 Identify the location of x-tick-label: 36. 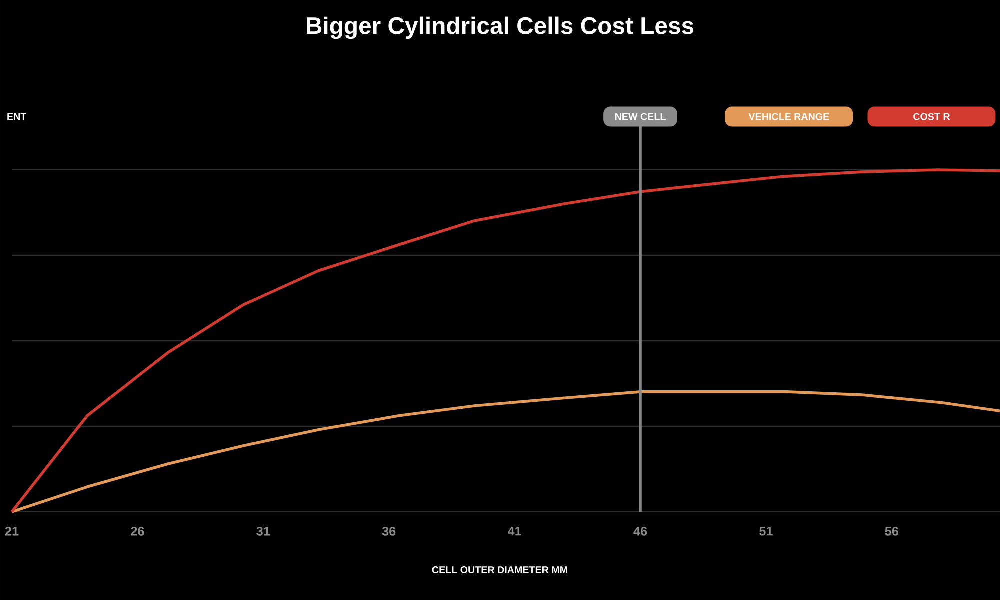
(389, 531).